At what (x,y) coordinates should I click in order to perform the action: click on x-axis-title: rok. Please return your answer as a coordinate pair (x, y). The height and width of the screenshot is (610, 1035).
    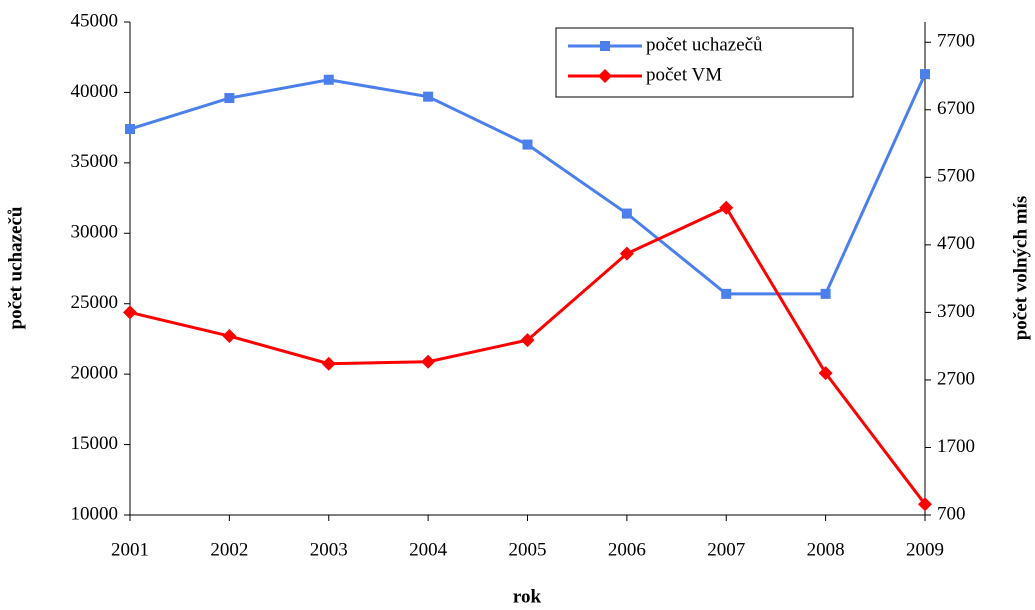
    Looking at the image, I should click on (527, 596).